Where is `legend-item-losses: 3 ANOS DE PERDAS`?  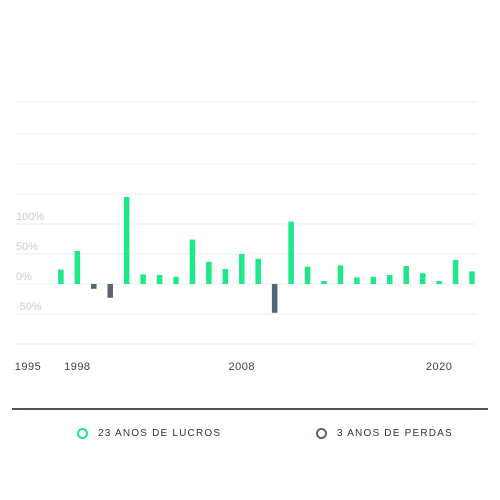 legend-item-losses: 3 ANOS DE PERDAS is located at coordinates (384, 433).